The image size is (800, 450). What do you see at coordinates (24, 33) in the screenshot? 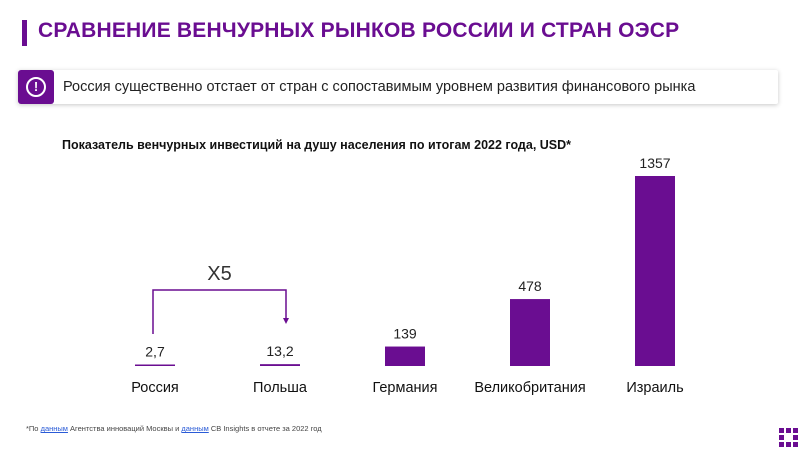
I see `title-accent-bar` at bounding box center [24, 33].